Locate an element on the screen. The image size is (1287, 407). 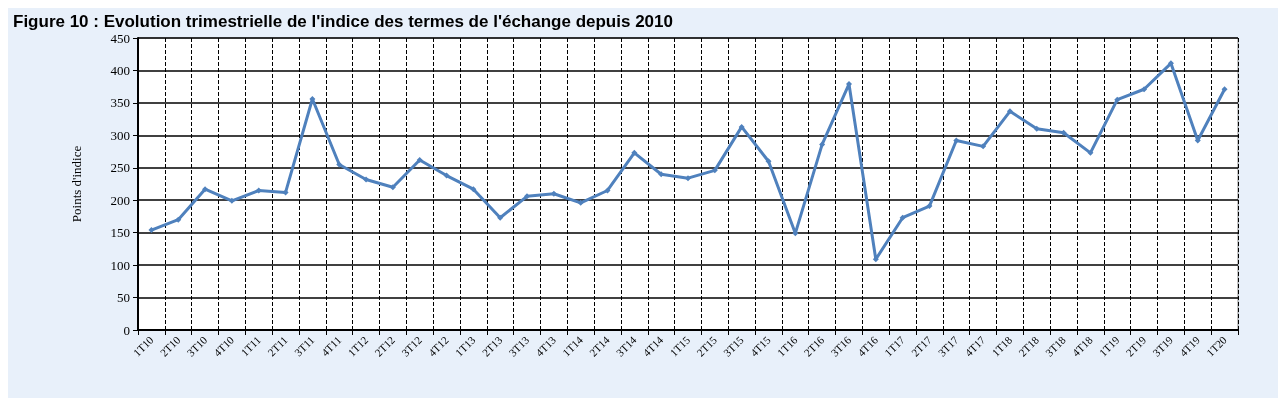
y-tick-label: 300 is located at coordinates (120, 135).